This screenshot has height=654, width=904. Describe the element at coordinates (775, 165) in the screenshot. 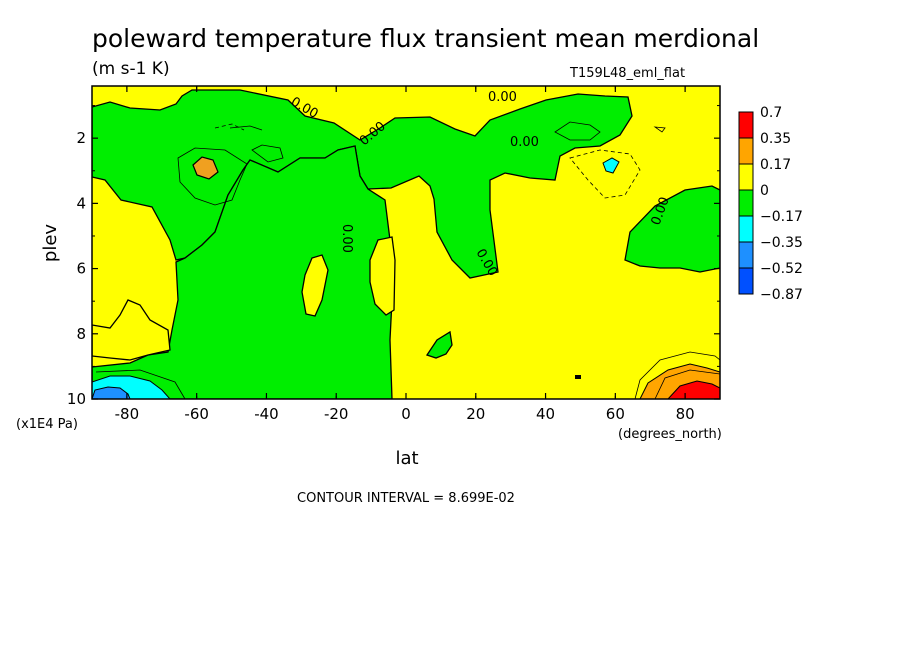

I see `legend-level-label: 0.17` at that location.